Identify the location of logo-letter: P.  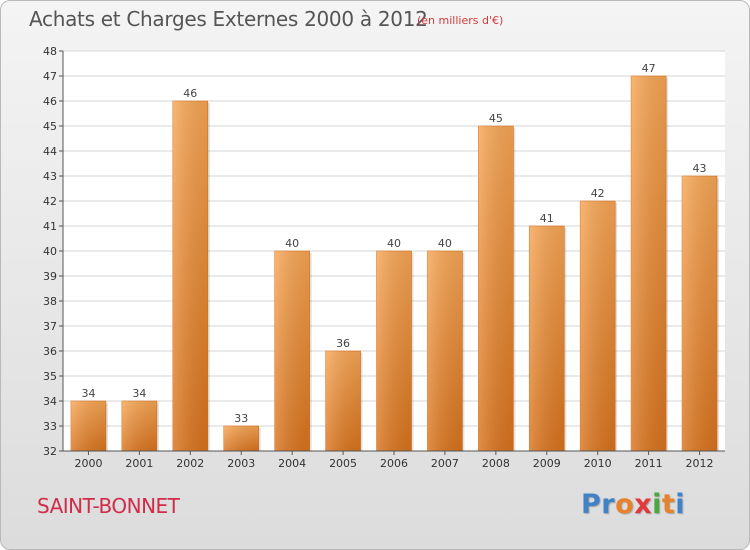
(591, 504).